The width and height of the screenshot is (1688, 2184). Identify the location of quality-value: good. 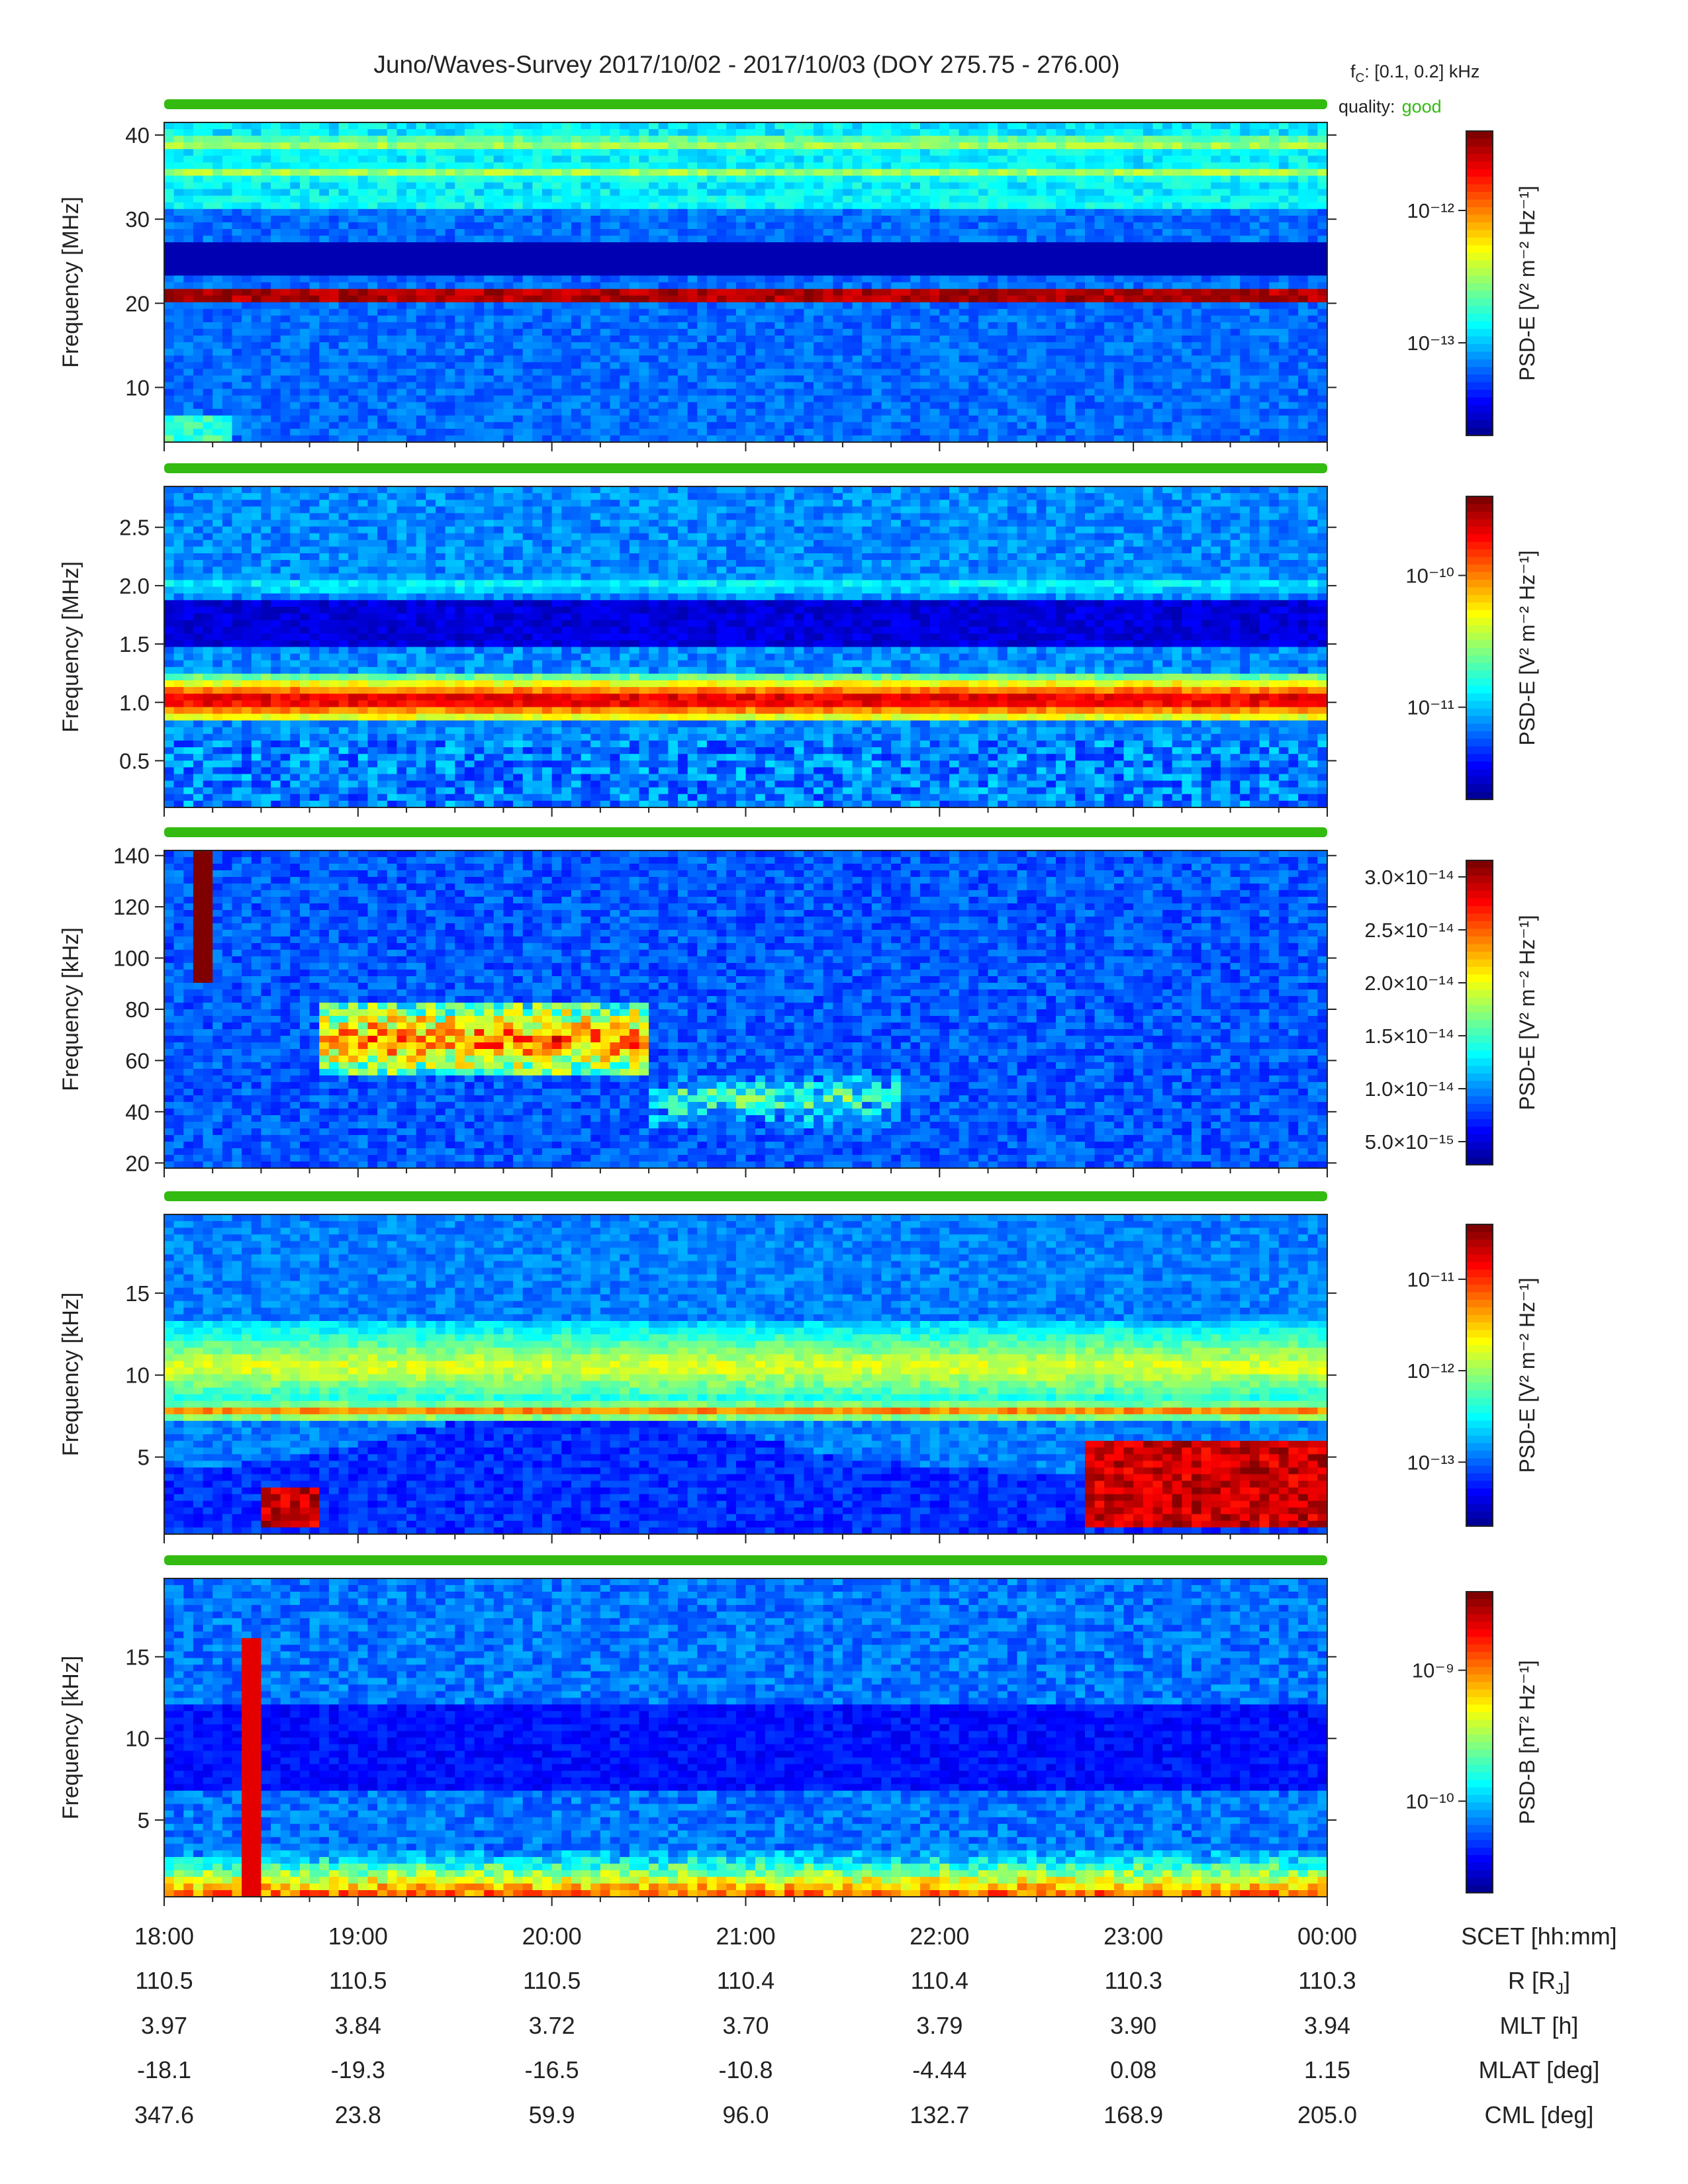
(1422, 106).